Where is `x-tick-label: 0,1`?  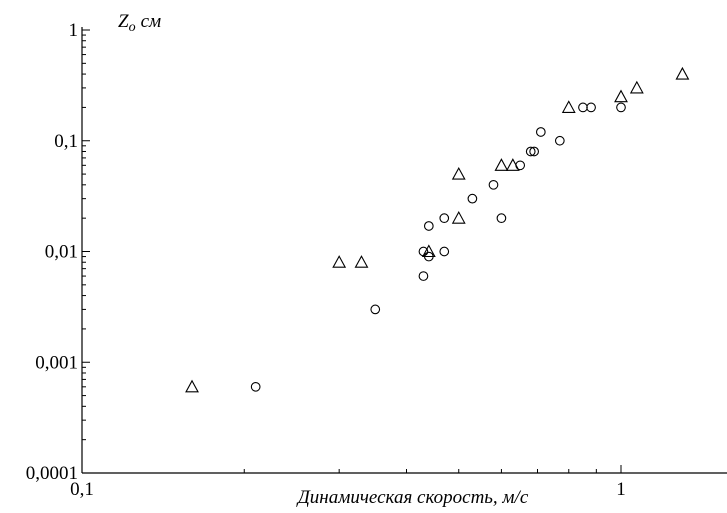
x-tick-label: 0,1 is located at coordinates (82, 489).